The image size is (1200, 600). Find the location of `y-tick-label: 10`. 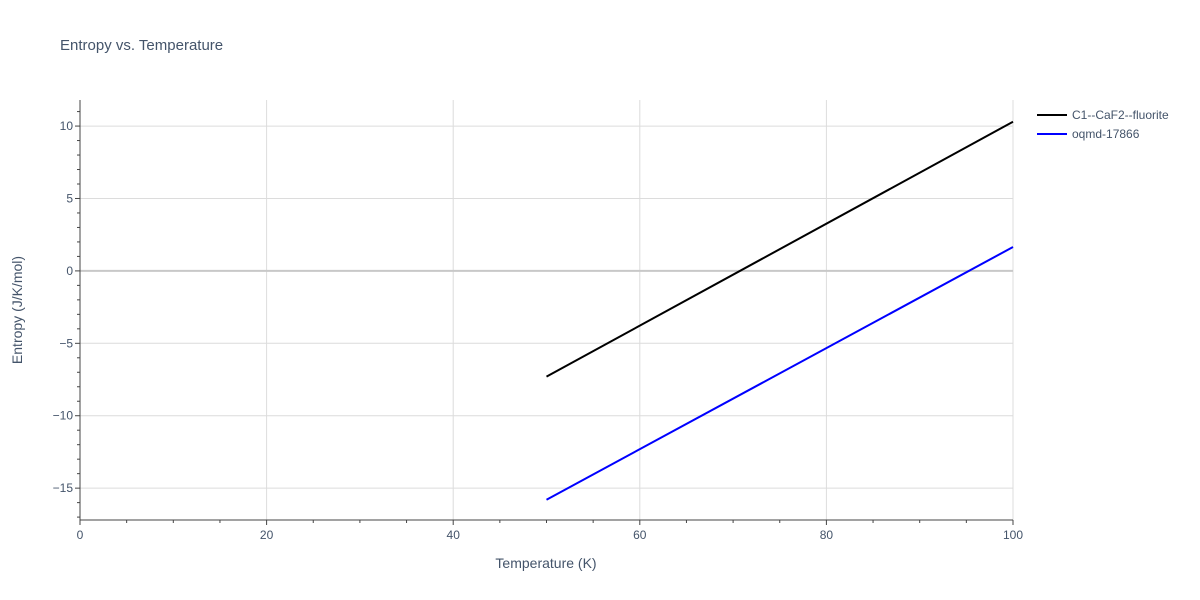

y-tick-label: 10 is located at coordinates (67, 126).